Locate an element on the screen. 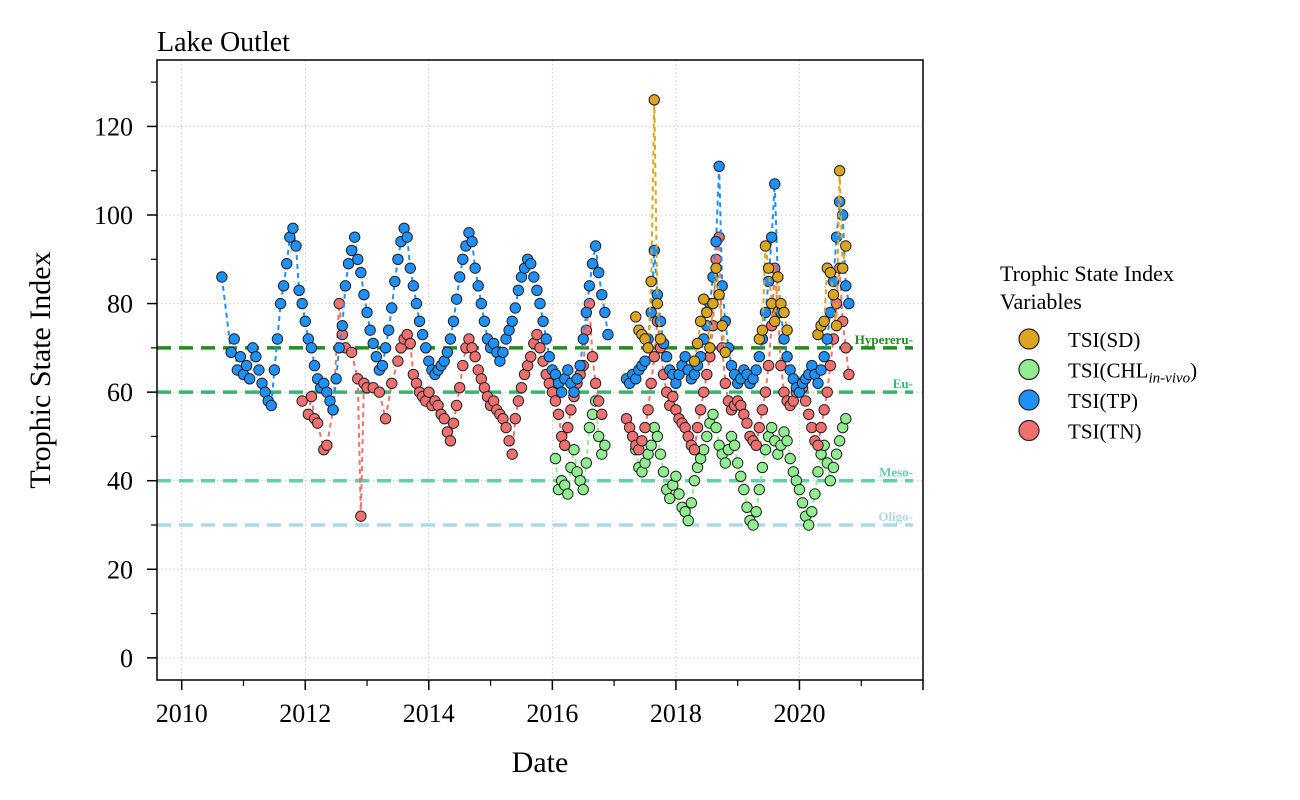 Image resolution: width=1300 pixels, height=800 pixels. legend-label-main: TSI(CHL is located at coordinates (1108, 371).